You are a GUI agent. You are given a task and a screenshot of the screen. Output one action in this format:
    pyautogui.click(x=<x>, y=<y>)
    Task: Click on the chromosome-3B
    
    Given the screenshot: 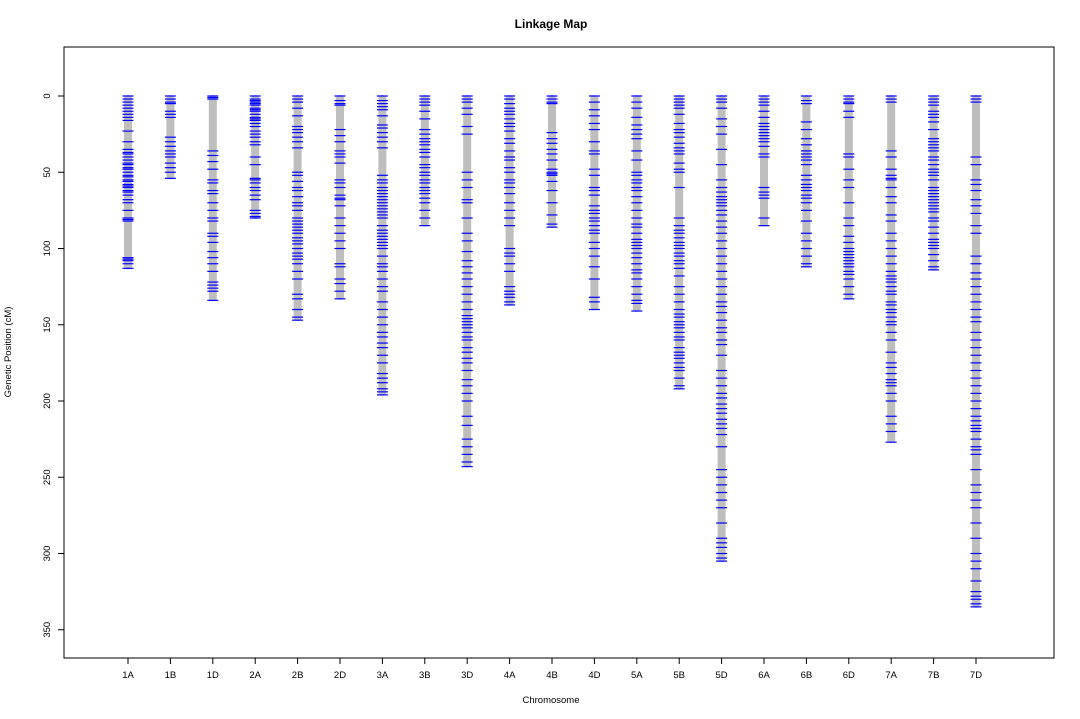 What is the action you would take?
    pyautogui.click(x=425, y=161)
    